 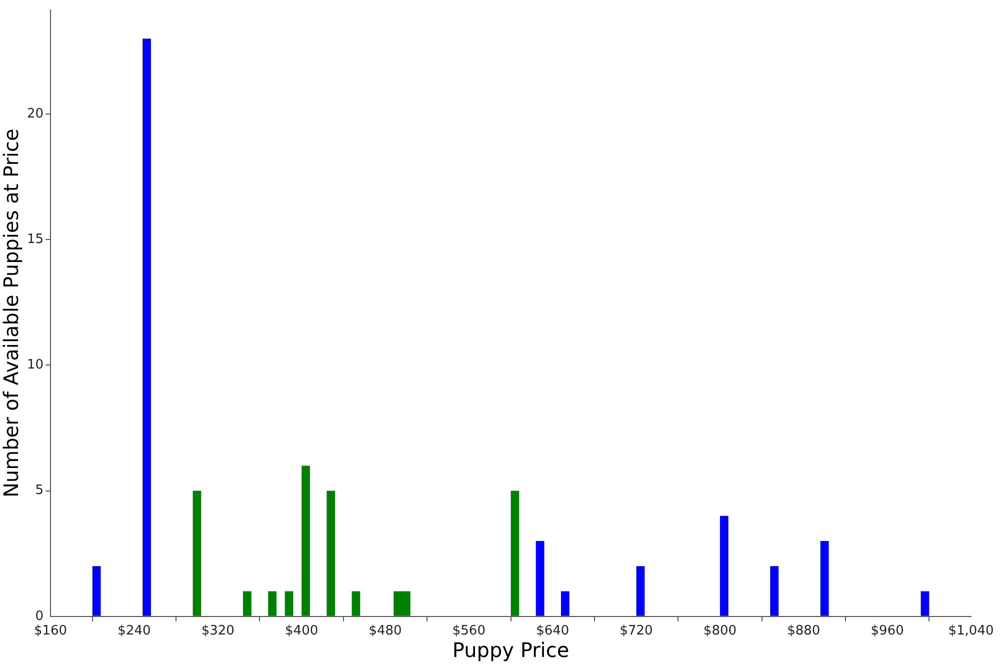 What do you see at coordinates (385, 631) in the screenshot?
I see `x-tick-label: $480` at bounding box center [385, 631].